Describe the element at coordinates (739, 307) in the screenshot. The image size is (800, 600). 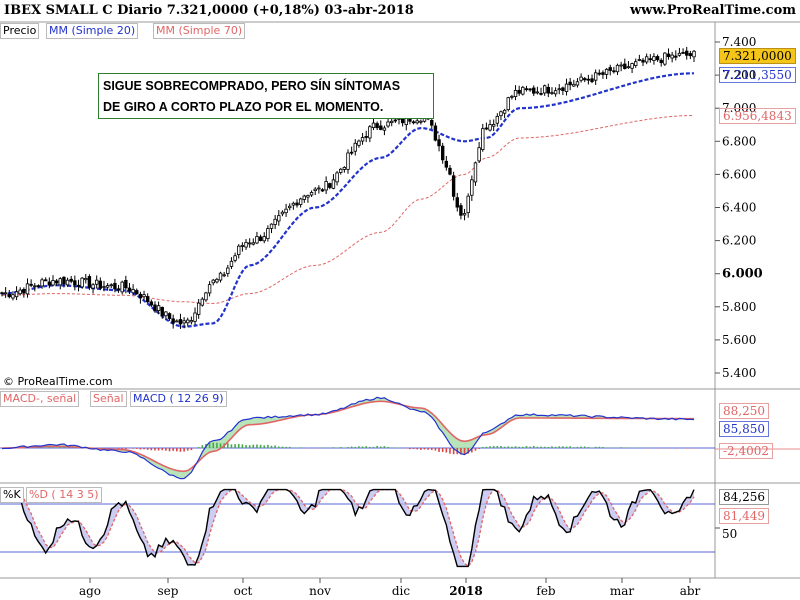
I see `price-tick-label: 5.800` at that location.